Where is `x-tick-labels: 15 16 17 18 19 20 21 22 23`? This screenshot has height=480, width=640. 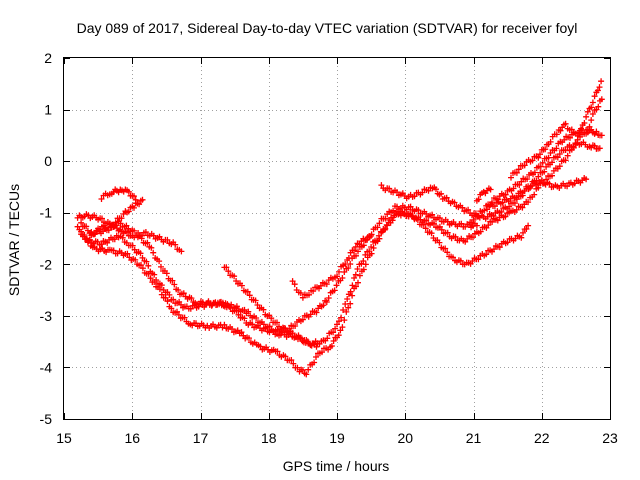 x-tick-labels: 15 16 17 18 19 20 21 22 23 is located at coordinates (337, 438).